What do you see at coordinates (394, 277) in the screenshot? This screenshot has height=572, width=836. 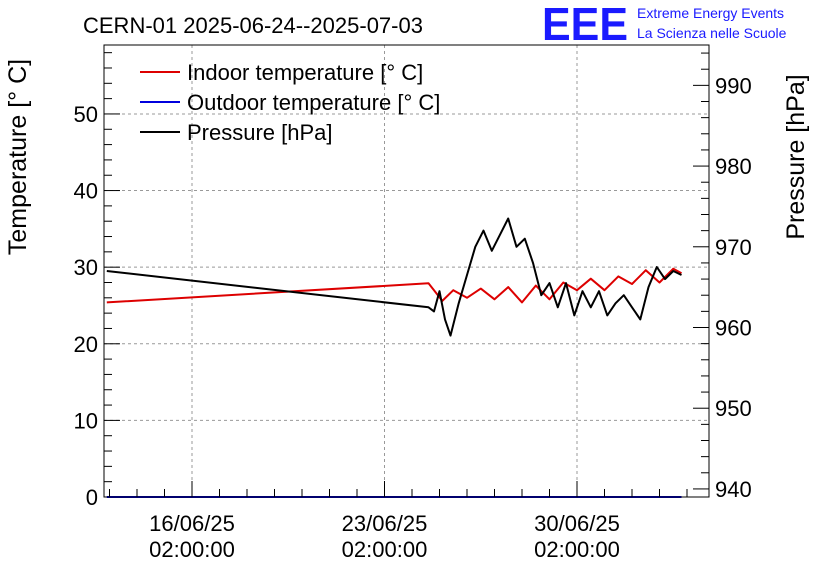 I see `series-line-pressure` at bounding box center [394, 277].